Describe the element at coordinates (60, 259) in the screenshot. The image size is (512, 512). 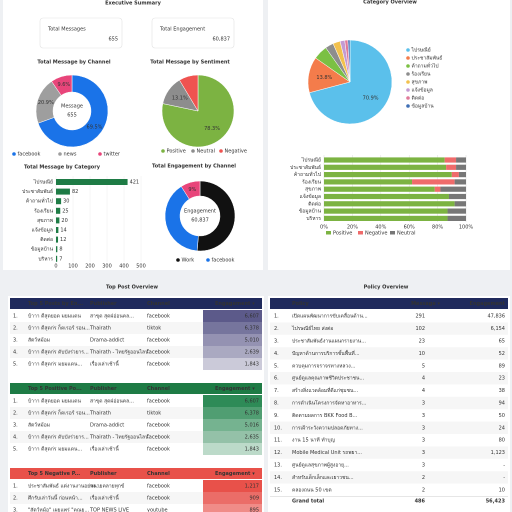
I see `value-label: 7` at that location.